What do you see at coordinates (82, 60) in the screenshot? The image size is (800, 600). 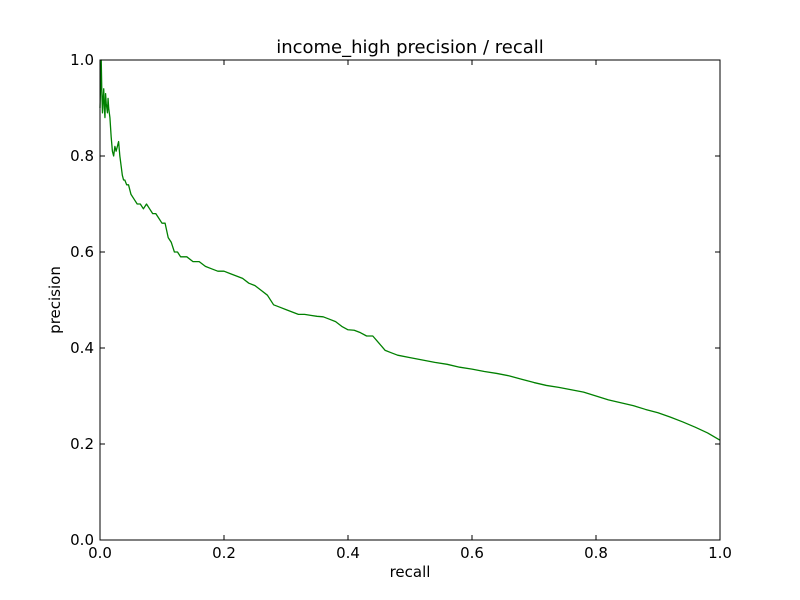 I see `y-tick-label: 1.0` at bounding box center [82, 60].